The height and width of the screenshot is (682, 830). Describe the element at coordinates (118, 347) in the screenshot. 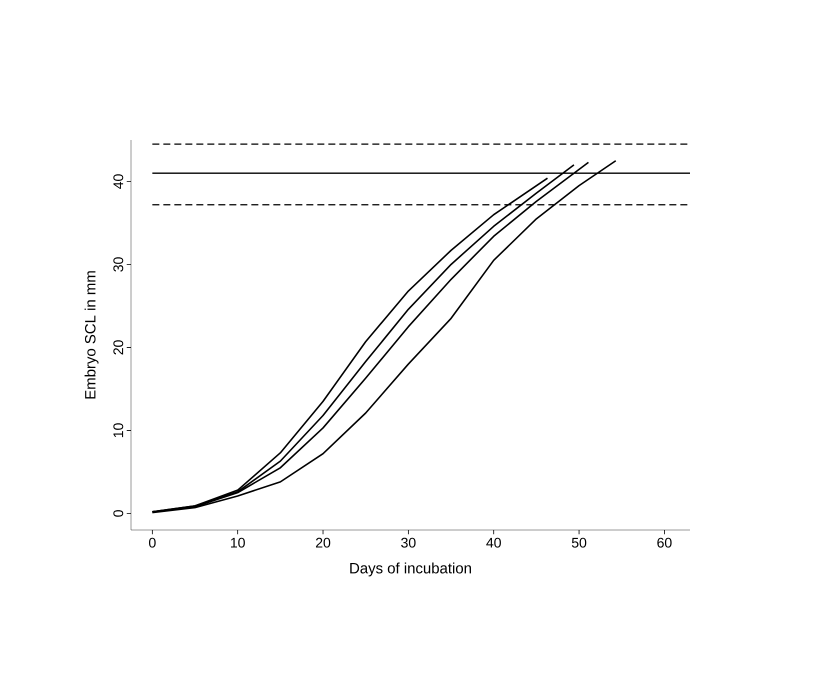

I see `y-tick-label: 20` at that location.